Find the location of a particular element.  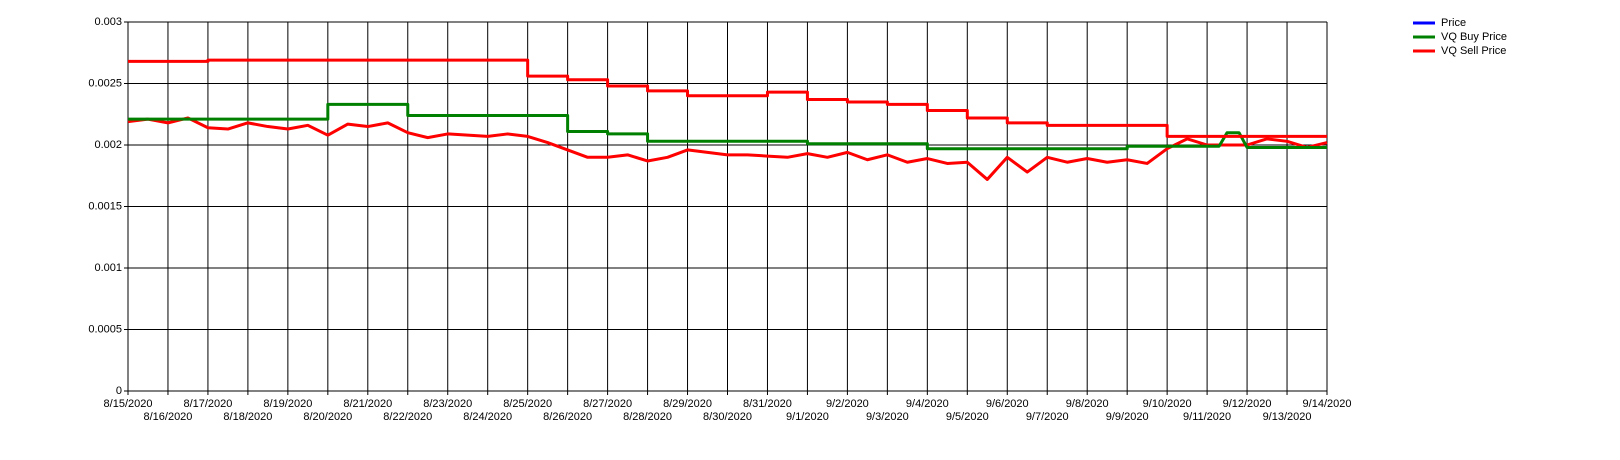

x-tick-label: 9/8/2020 is located at coordinates (1087, 404).